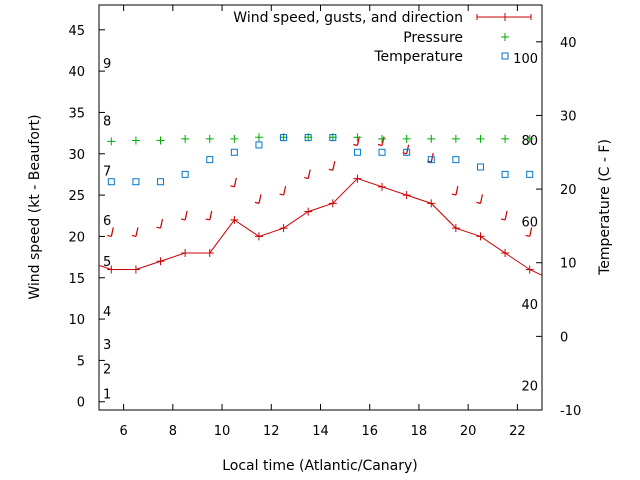 Image resolution: width=640 pixels, height=480 pixels. Describe the element at coordinates (76, 72) in the screenshot. I see `y-left-tick-label: 40` at that location.